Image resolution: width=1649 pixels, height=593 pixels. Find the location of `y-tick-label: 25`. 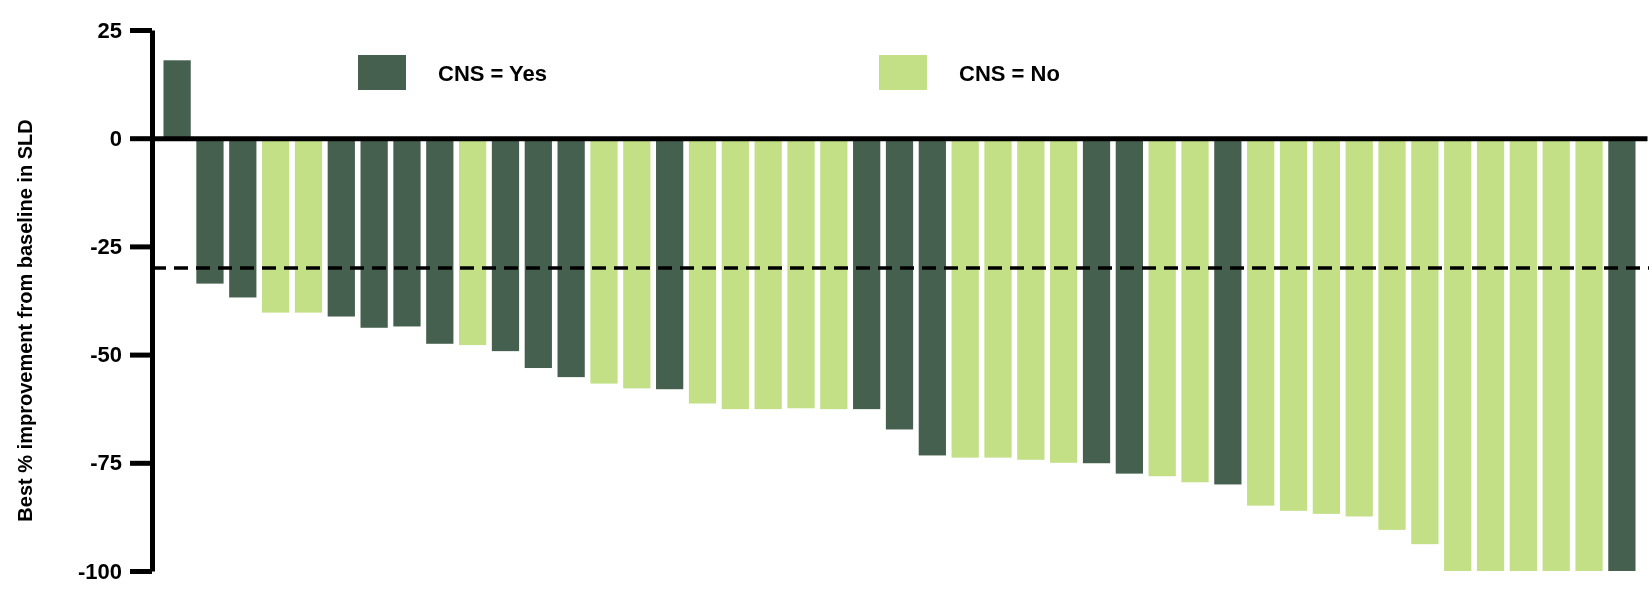

y-tick-label: 25 is located at coordinates (109, 30).